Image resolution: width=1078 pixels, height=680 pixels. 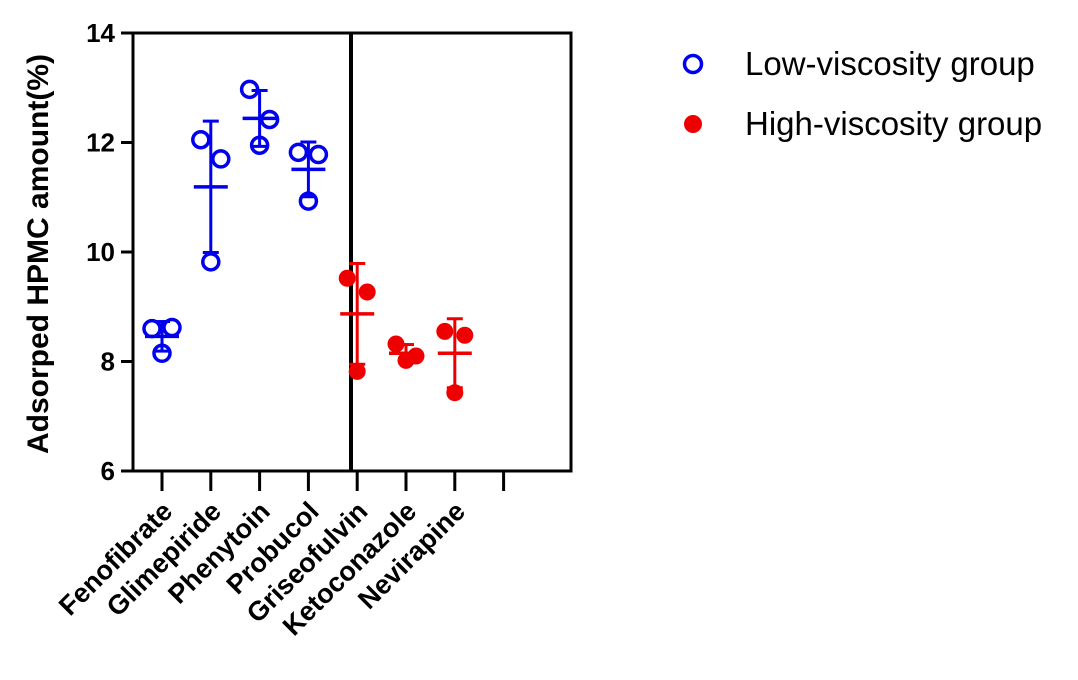 I want to click on legend: Low-viscosity group High-viscosity group, so click(x=862, y=93).